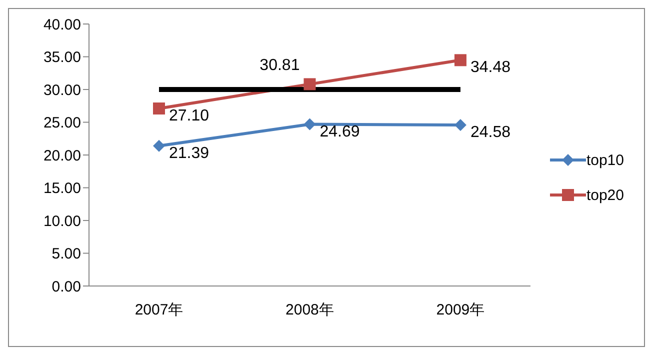 Image resolution: width=653 pixels, height=355 pixels. I want to click on y-tick-label: 5.00, so click(66, 254).